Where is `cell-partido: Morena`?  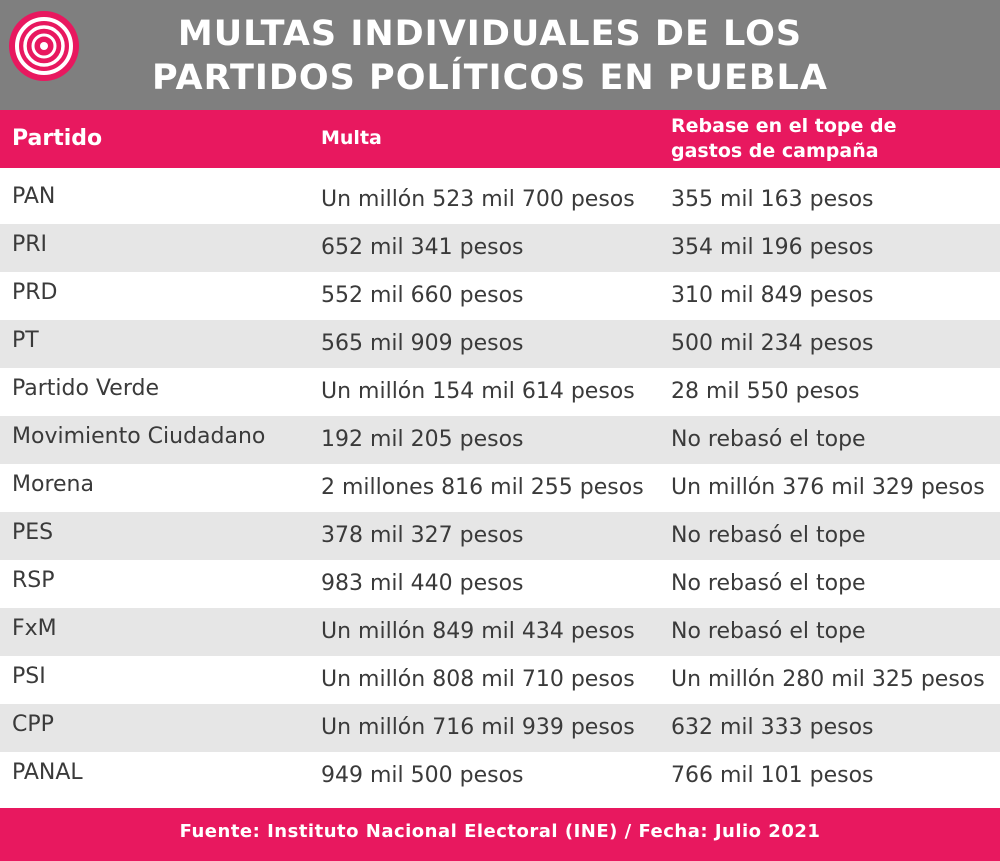 cell-partido: Morena is located at coordinates (53, 484).